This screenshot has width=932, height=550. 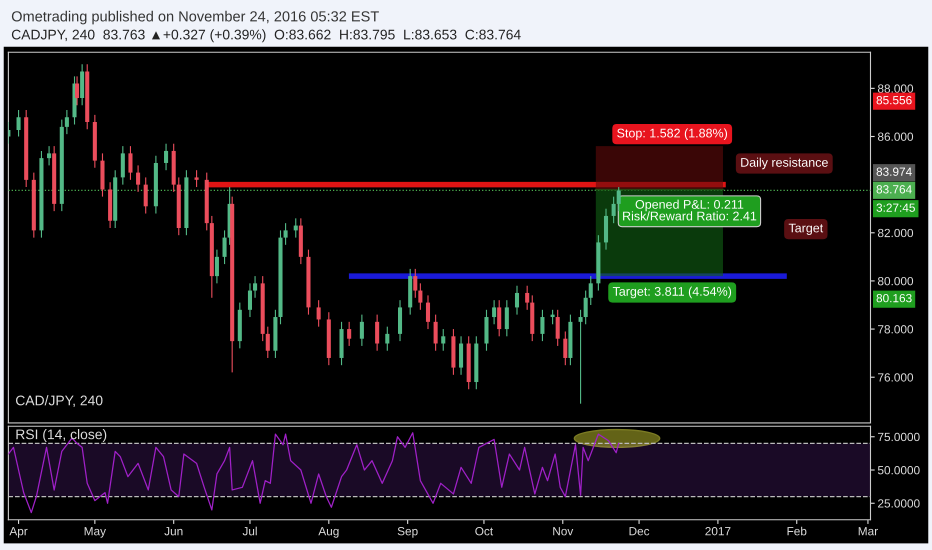 What do you see at coordinates (896, 88) in the screenshot?
I see `y-tick-label: 88.000` at bounding box center [896, 88].